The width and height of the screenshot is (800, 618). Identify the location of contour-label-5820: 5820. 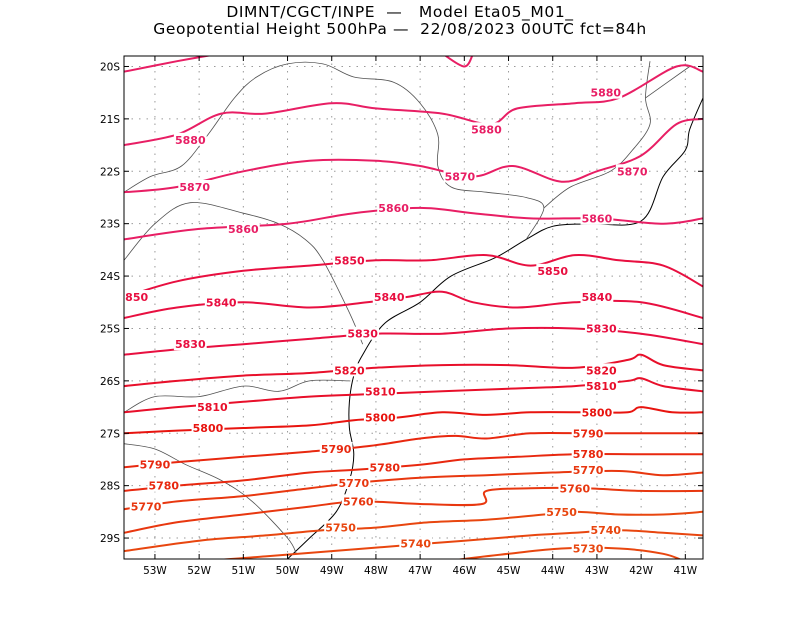
(601, 370).